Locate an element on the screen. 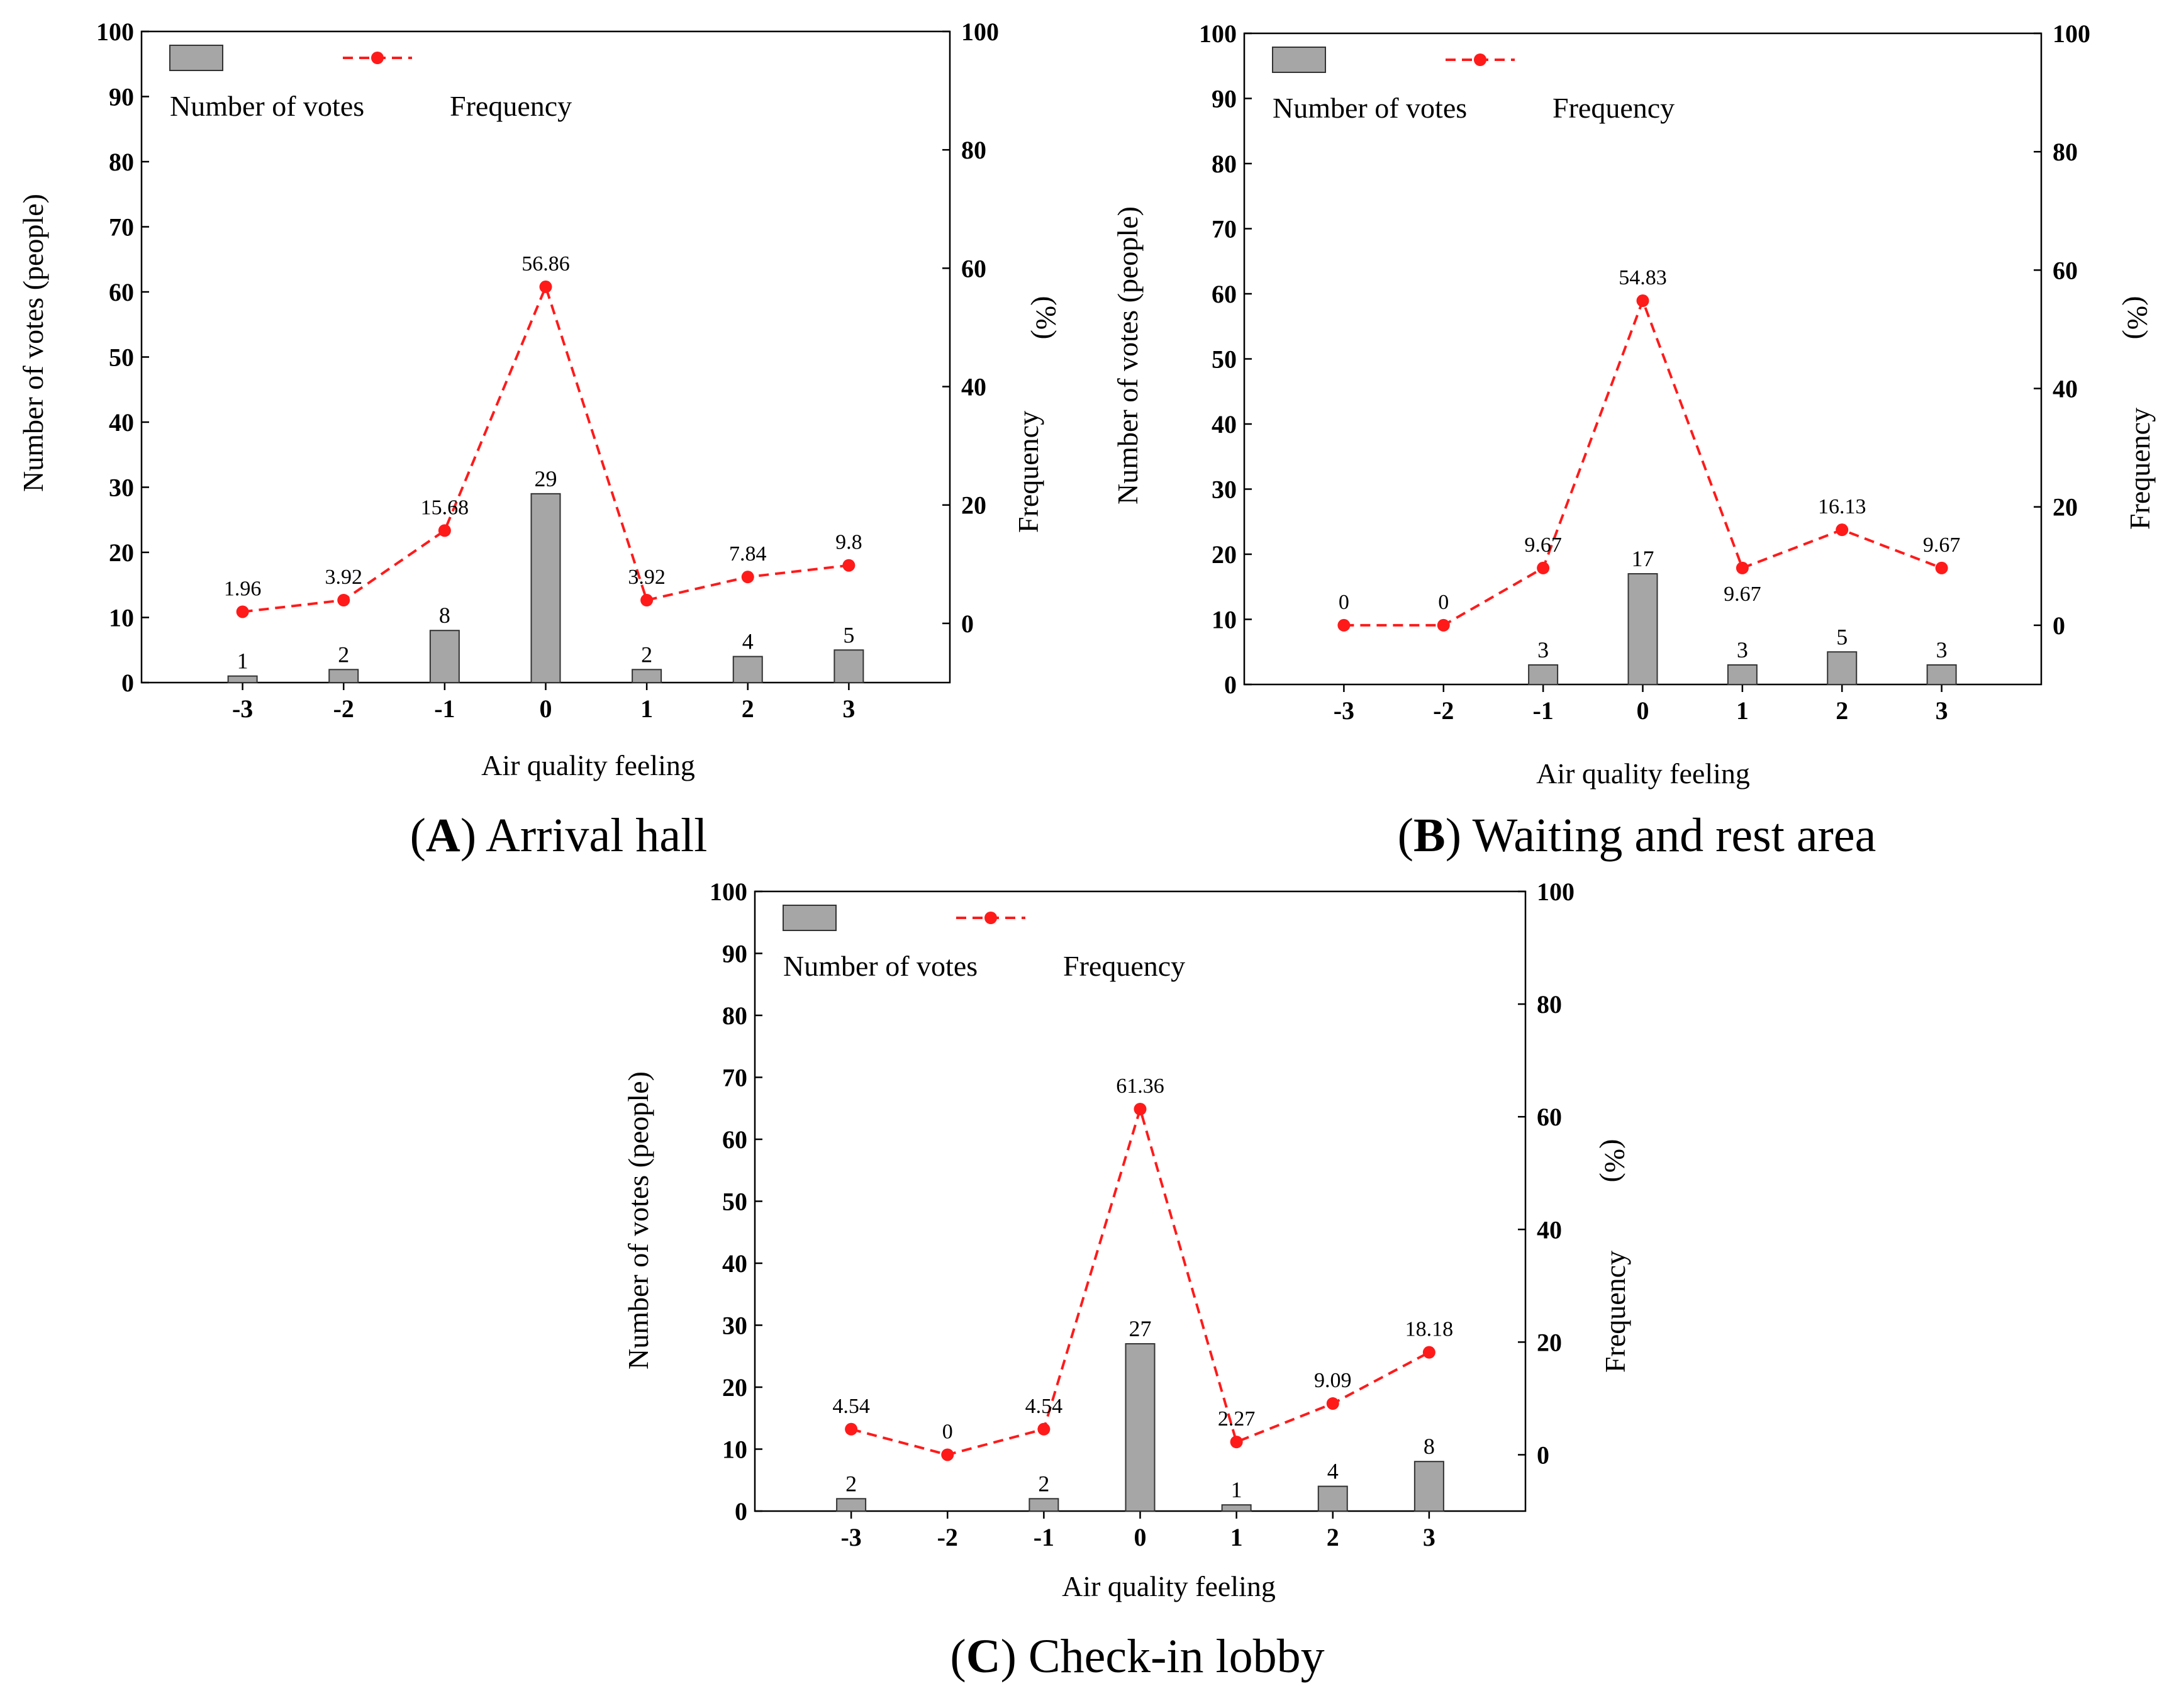 The image size is (2174, 1708). panel-b-left-tick-label: 90 is located at coordinates (1224, 99).